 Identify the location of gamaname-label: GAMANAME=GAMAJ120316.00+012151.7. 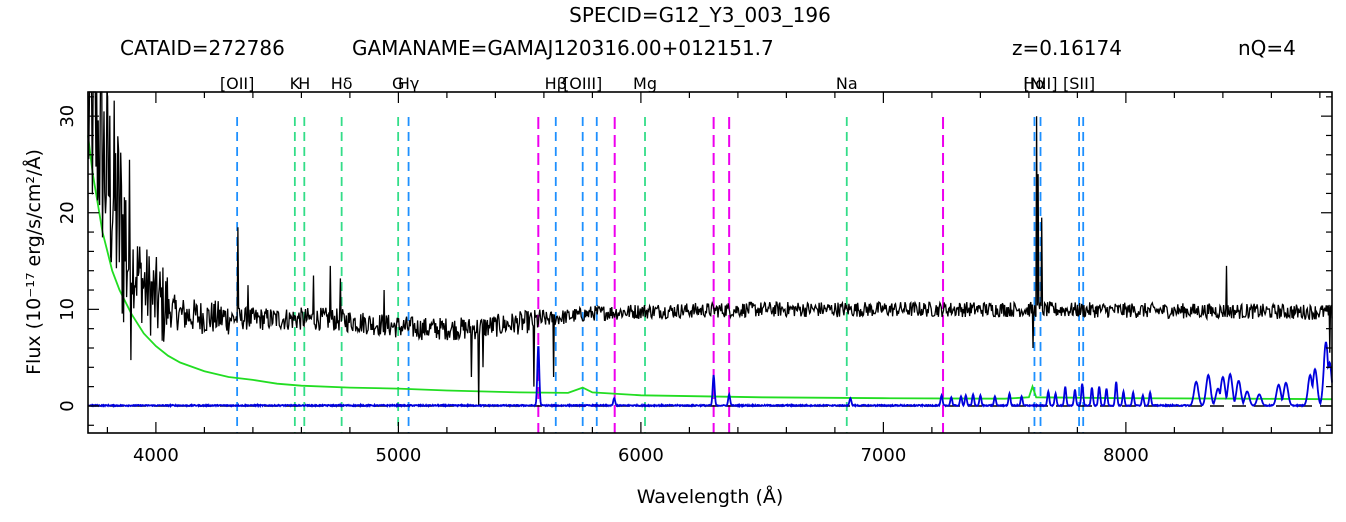
(563, 48).